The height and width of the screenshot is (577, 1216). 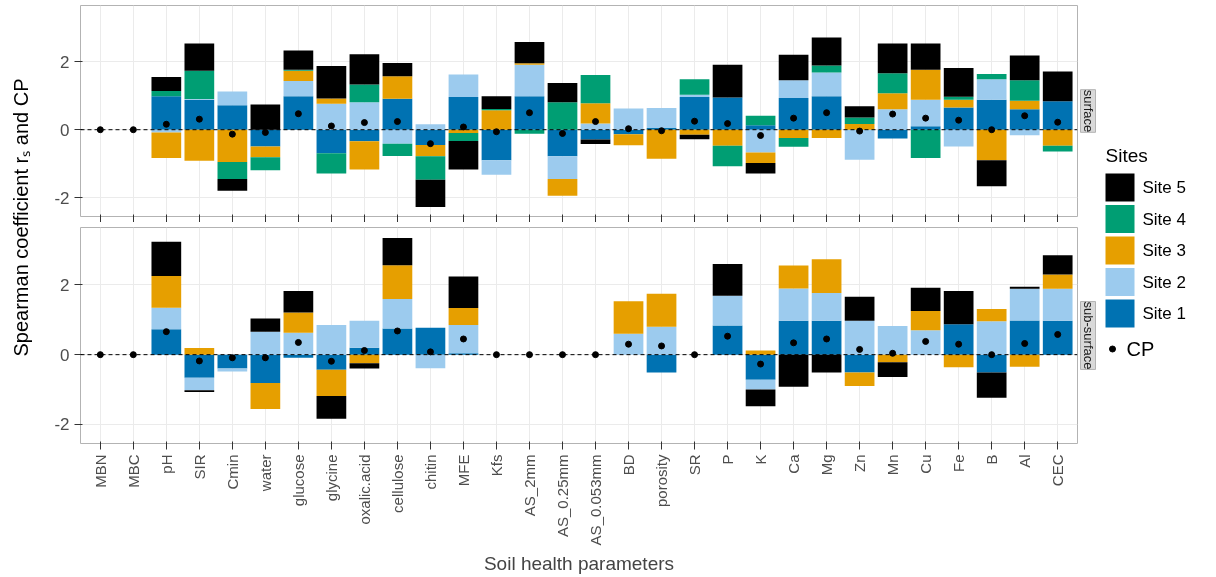 I want to click on category-label: water, so click(x=265, y=473).